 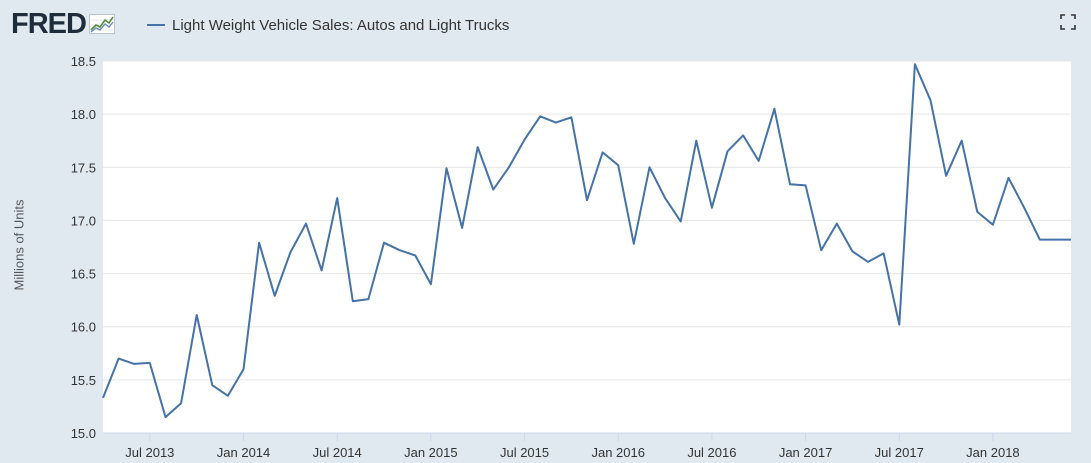 What do you see at coordinates (244, 452) in the screenshot?
I see `x-tick-label: Jan 2014` at bounding box center [244, 452].